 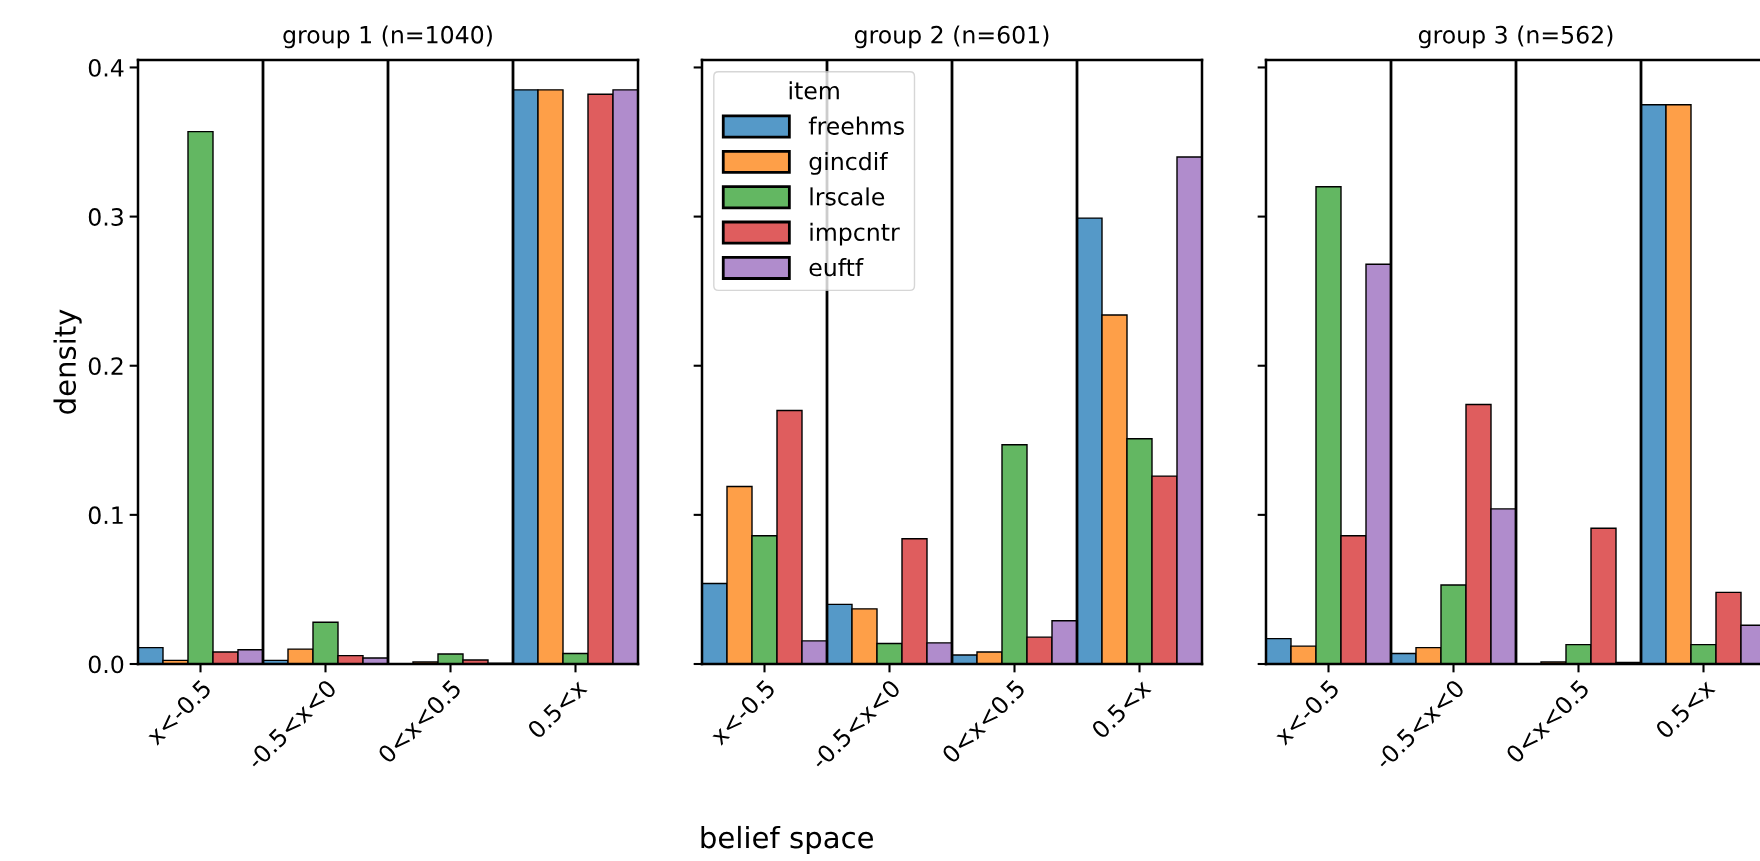 I want to click on legend-title: item, so click(x=814, y=90).